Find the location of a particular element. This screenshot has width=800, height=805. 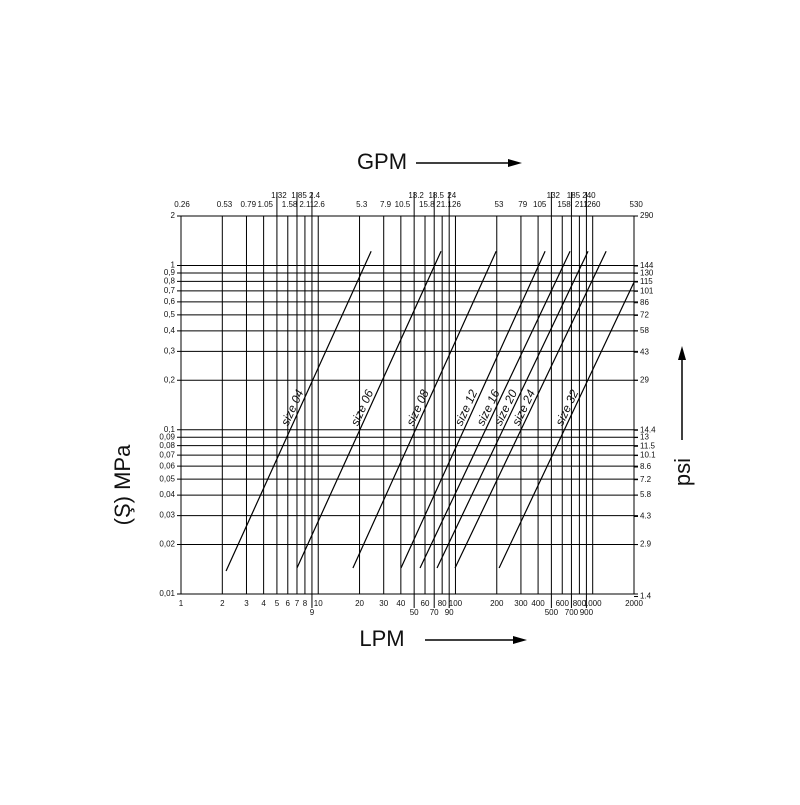

y-tick-label: 0,02 is located at coordinates (167, 544).